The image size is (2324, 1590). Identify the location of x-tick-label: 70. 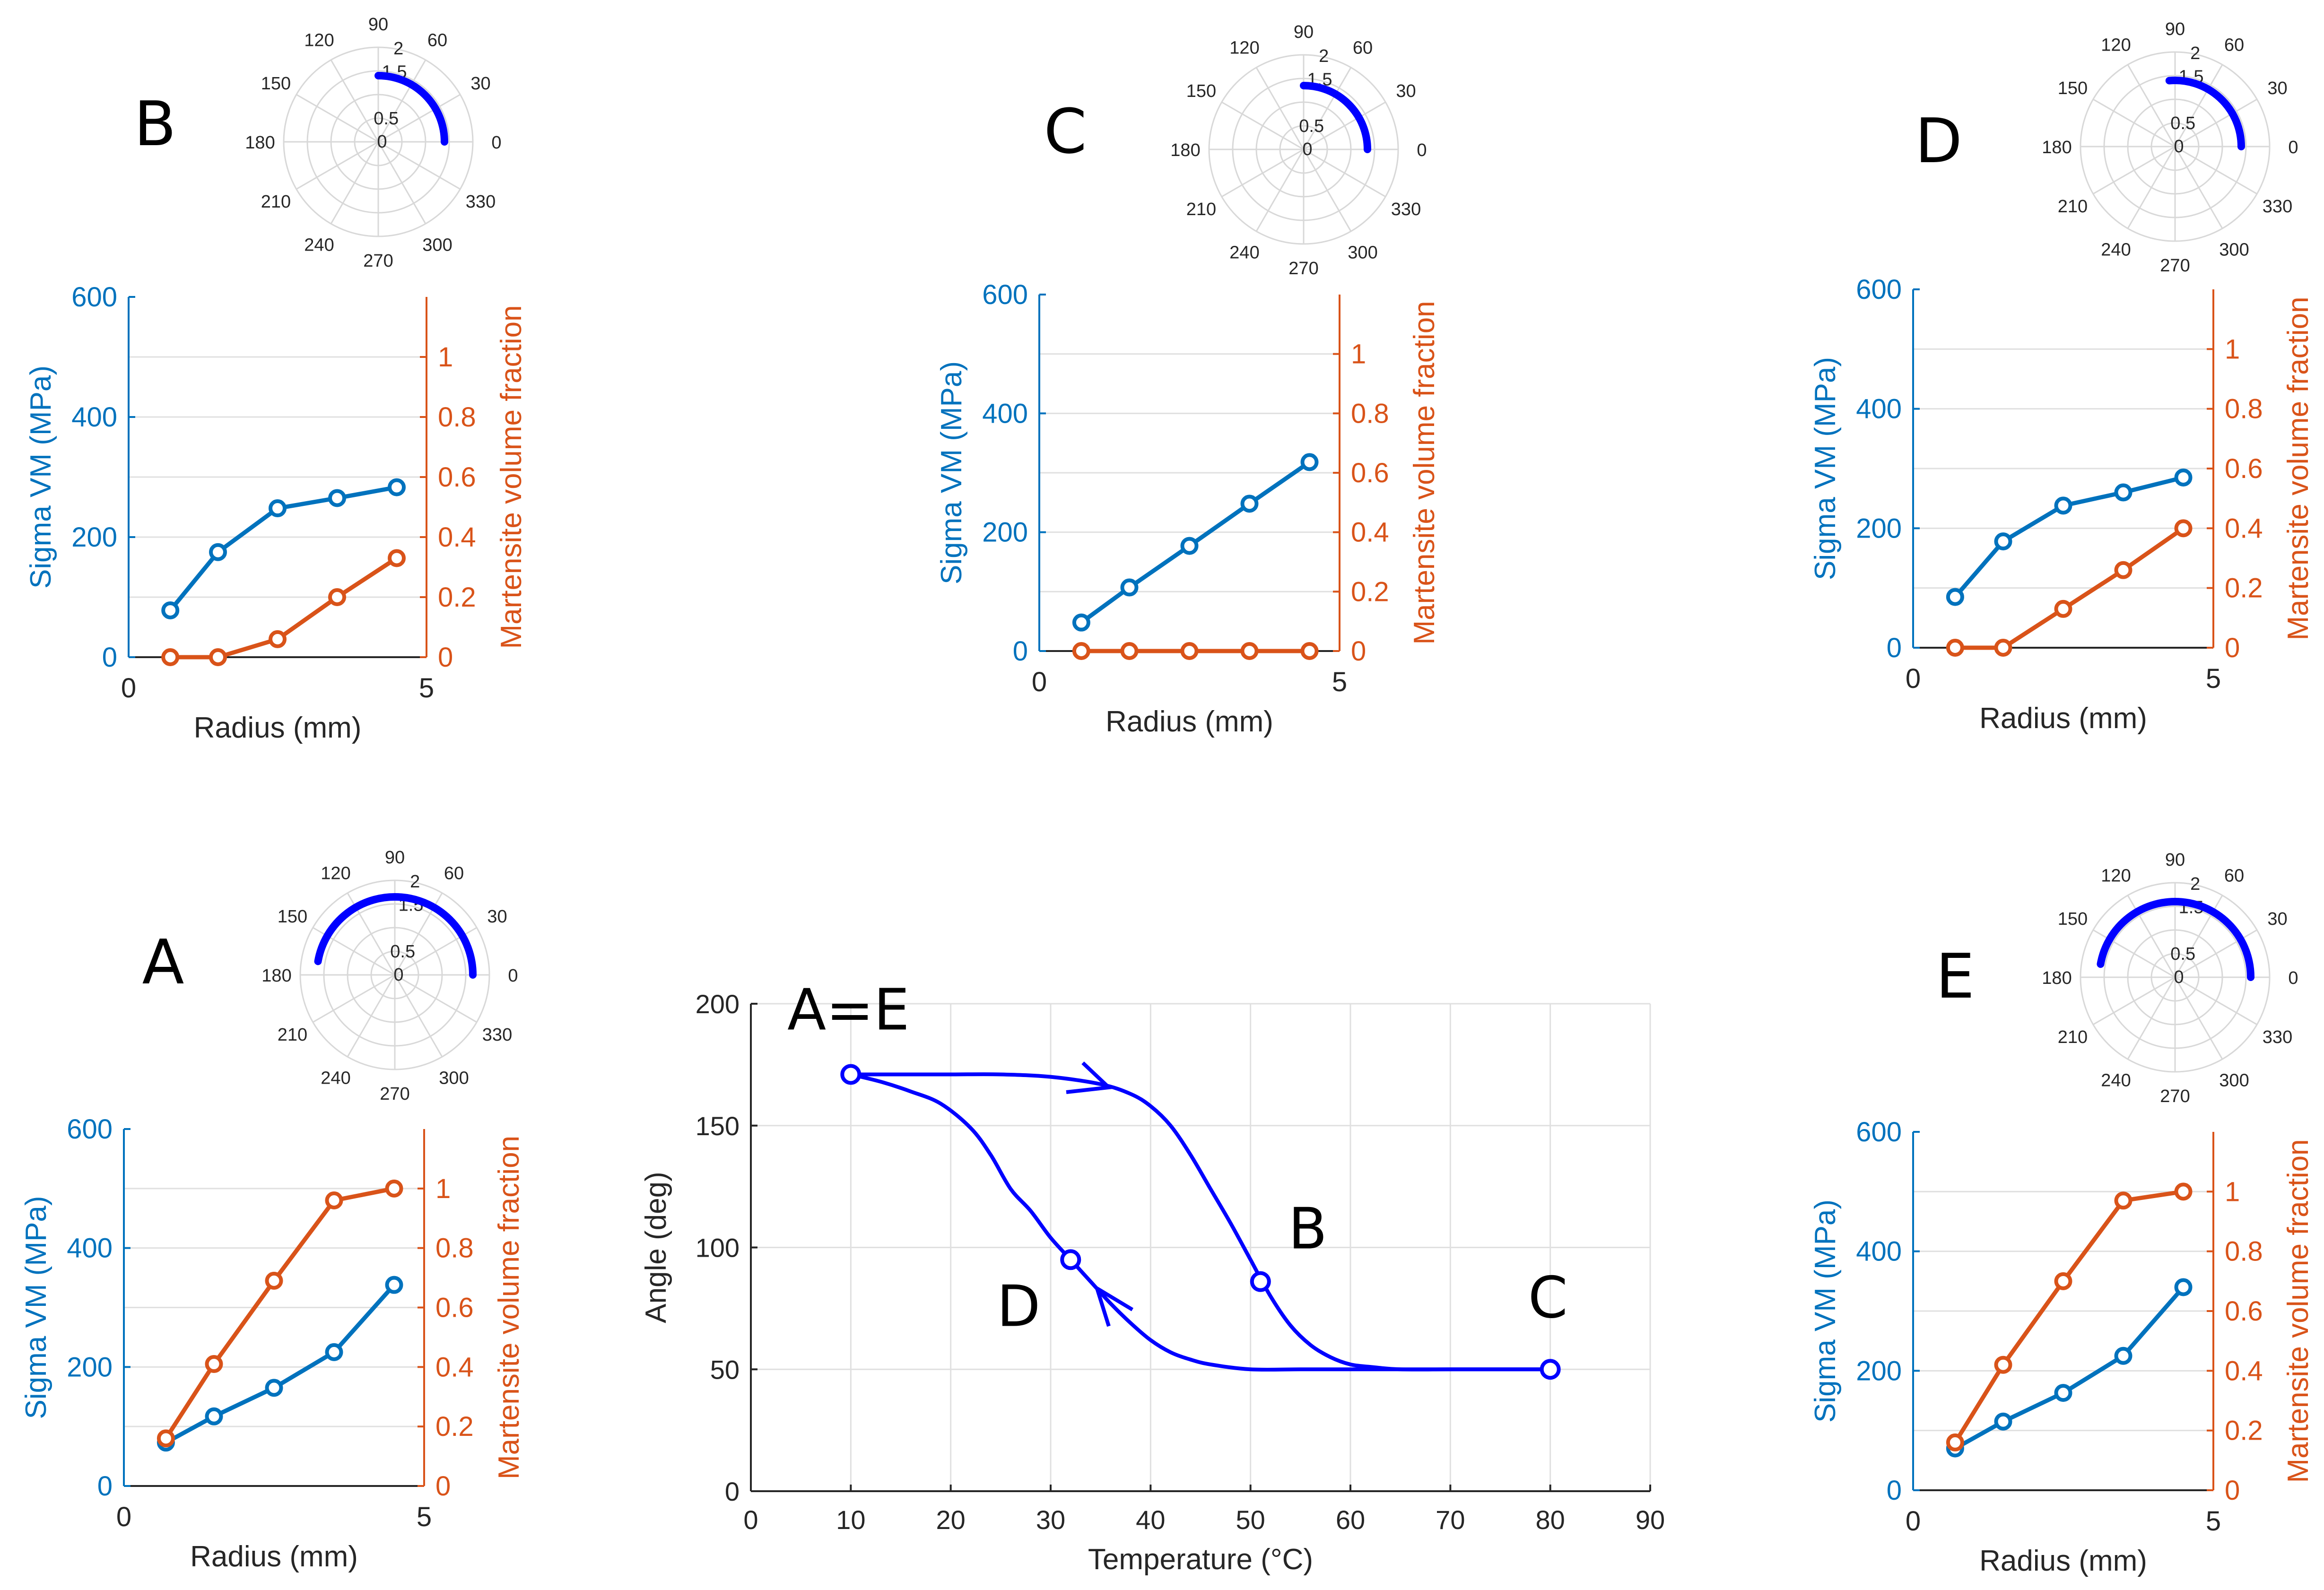
(1450, 1520).